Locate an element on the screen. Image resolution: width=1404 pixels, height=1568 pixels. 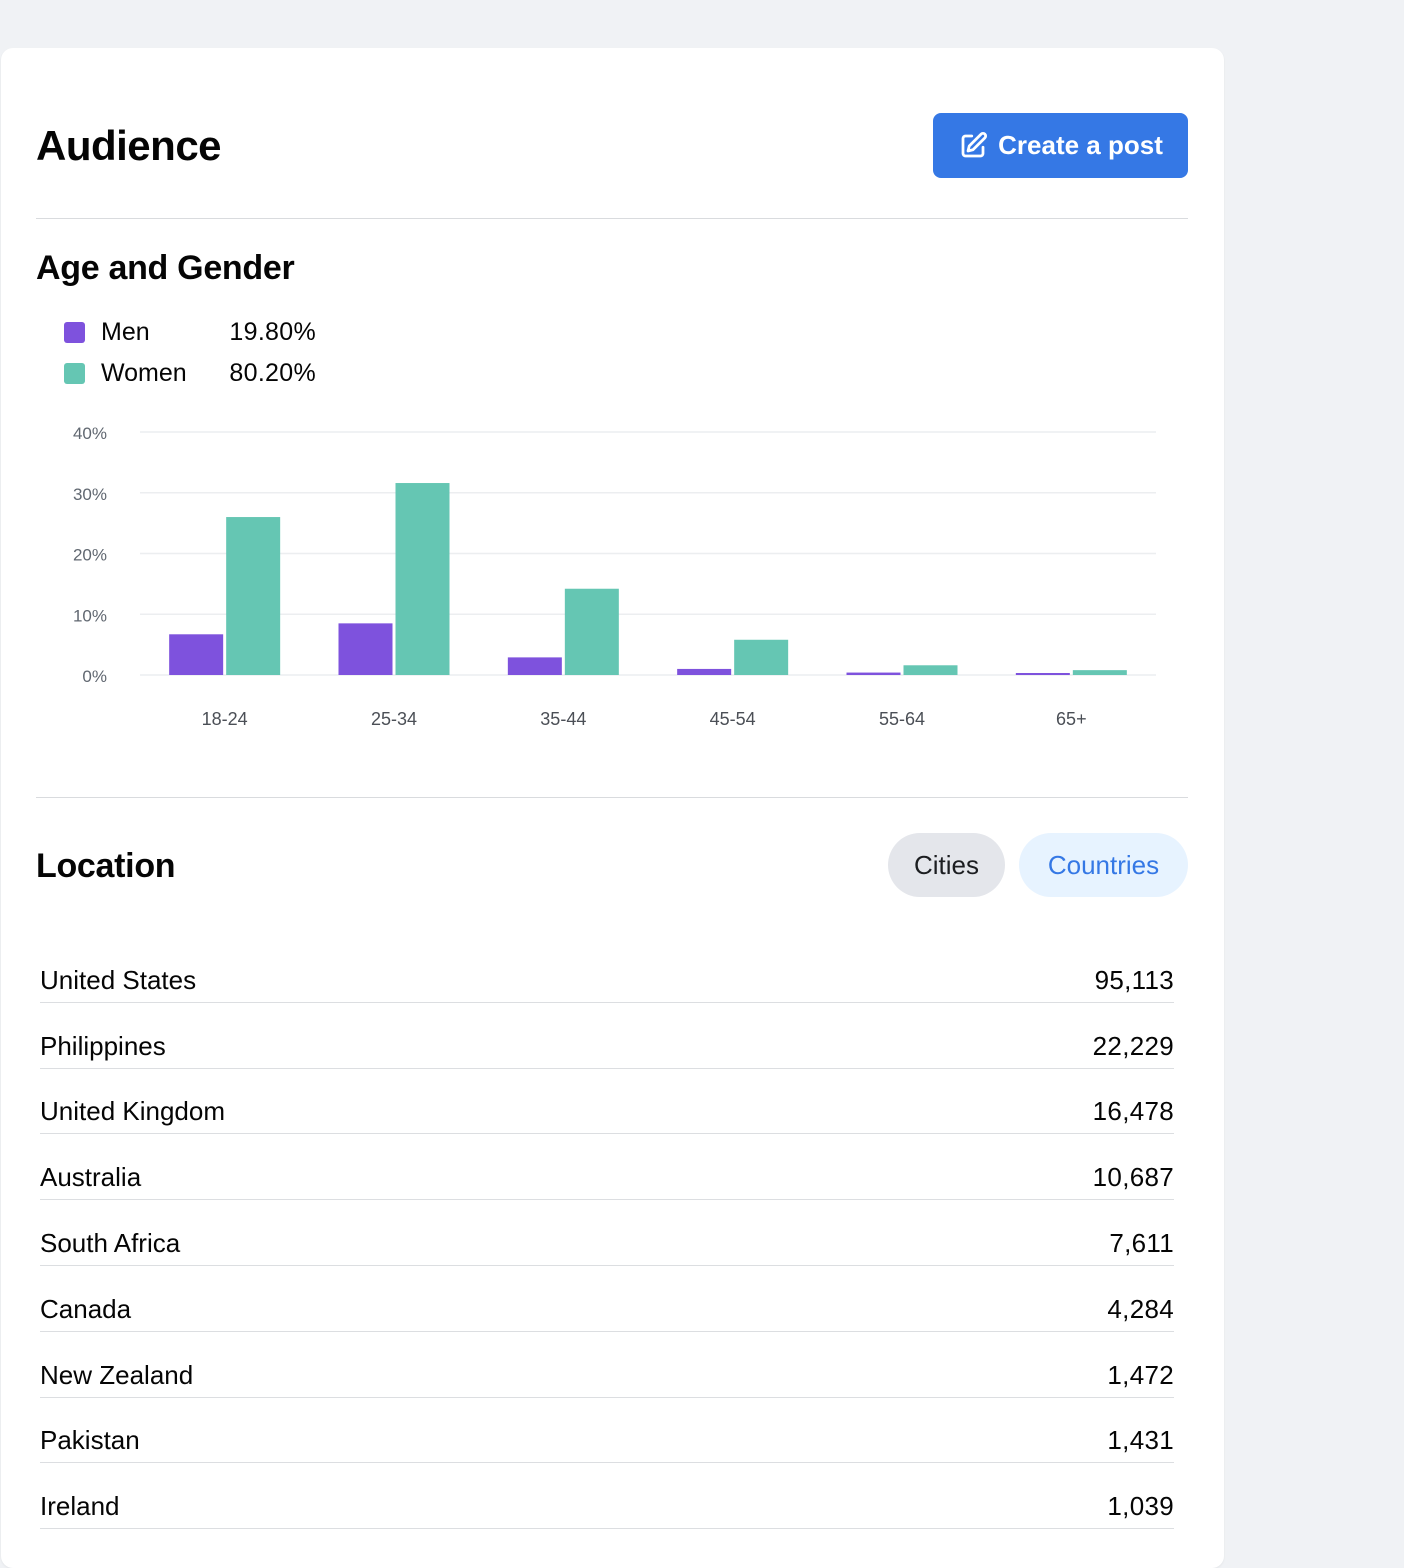
tab-countries: Countries is located at coordinates (1103, 865).